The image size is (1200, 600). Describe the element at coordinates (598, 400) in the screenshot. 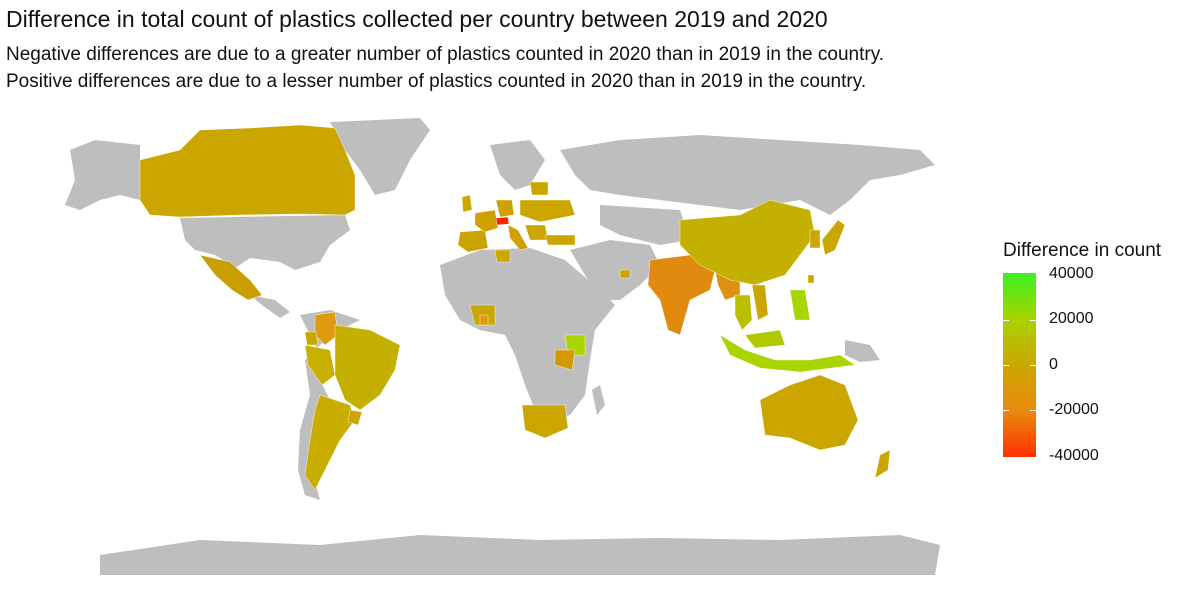

I see `madagascar` at that location.